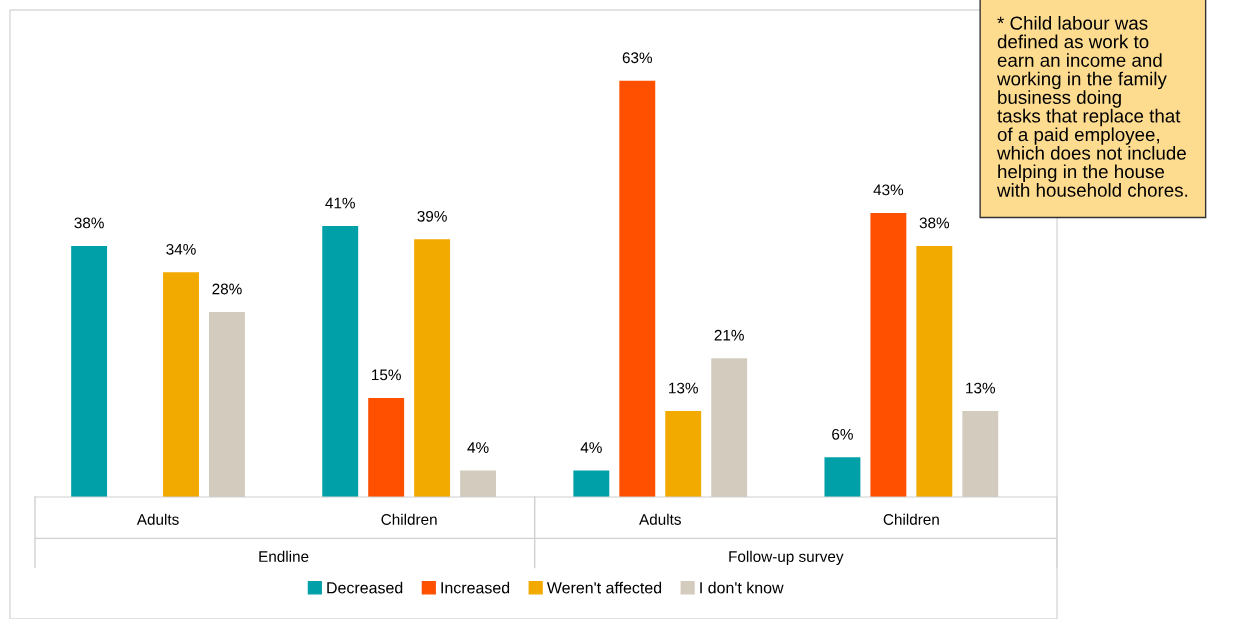 The height and width of the screenshot is (619, 1236). Describe the element at coordinates (888, 190) in the screenshot. I see `data-label: 43%` at that location.